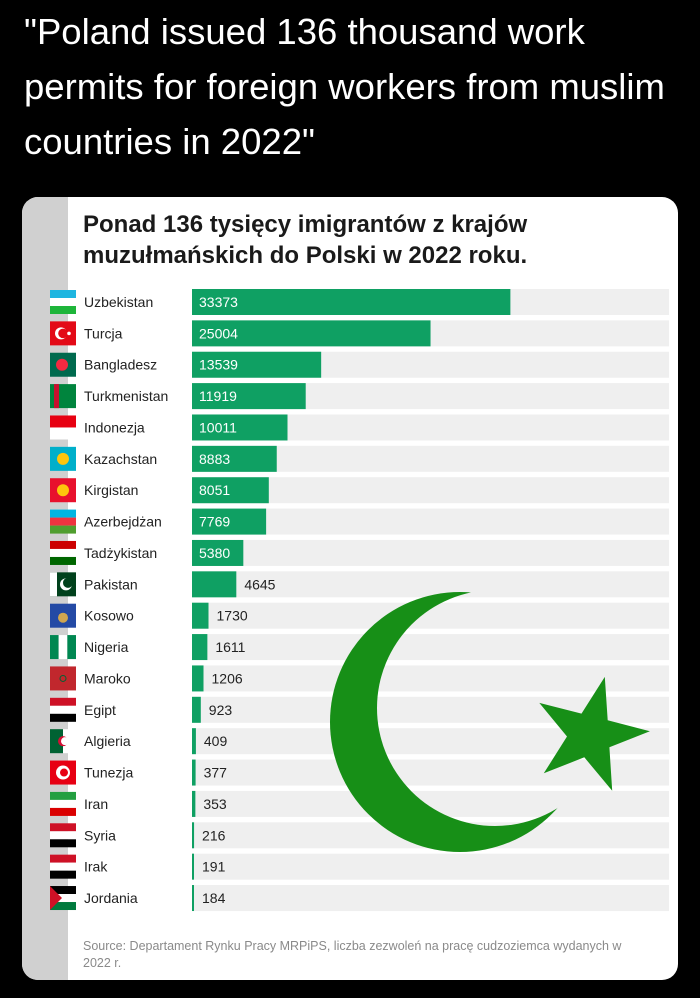  Describe the element at coordinates (232, 616) in the screenshot. I see `value-label: 1730` at that location.